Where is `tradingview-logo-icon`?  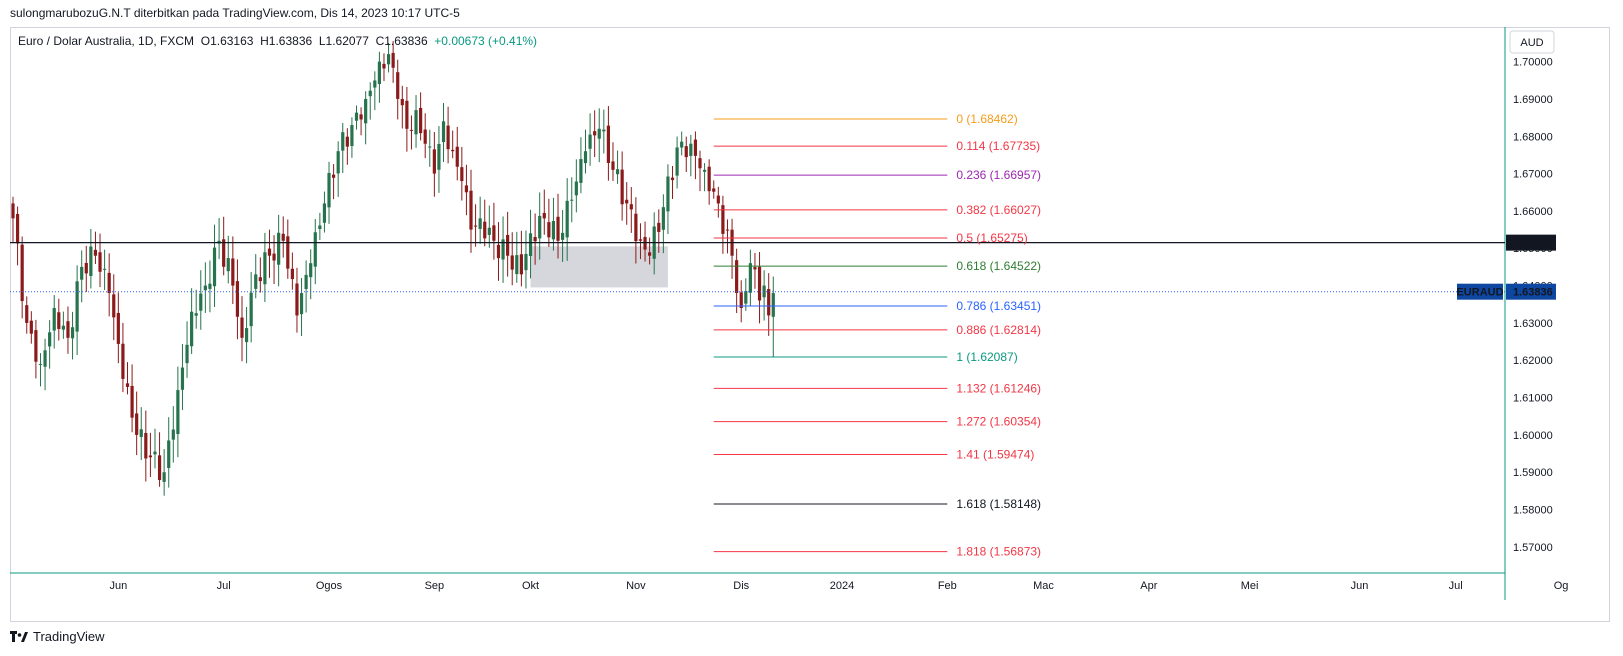 tradingview-logo-icon is located at coordinates (19, 636).